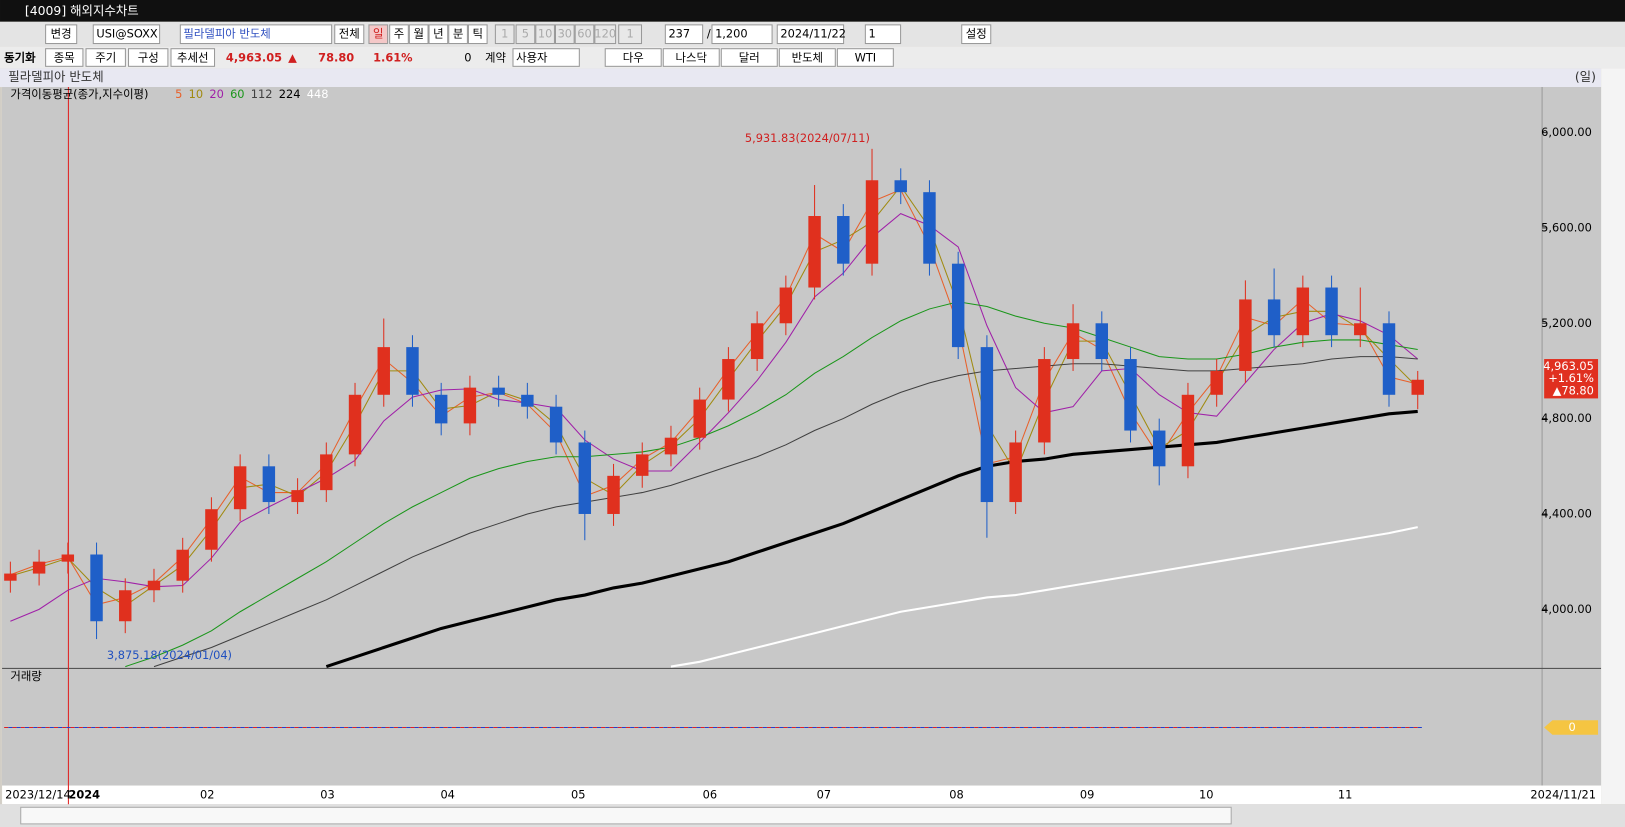  What do you see at coordinates (532, 58) in the screenshot?
I see `toolbar-label: 사용자` at bounding box center [532, 58].